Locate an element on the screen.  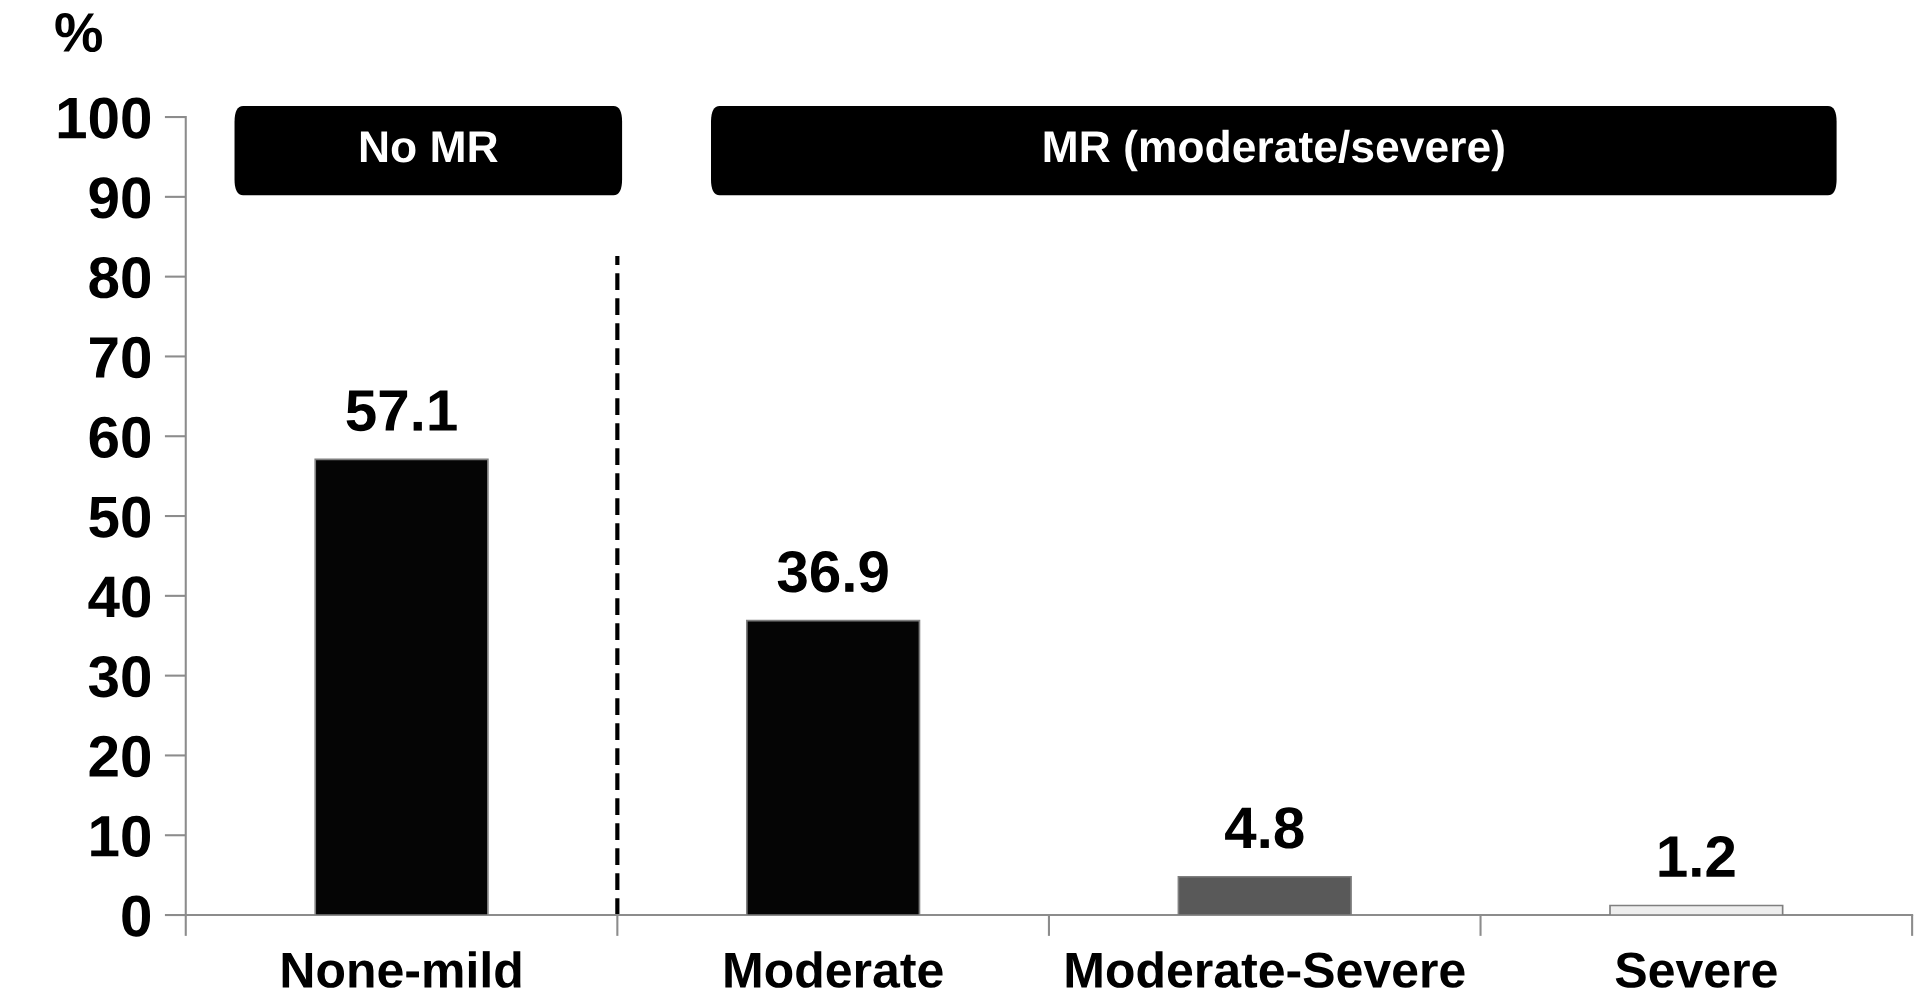
x-tick-label: Moderate-Severe is located at coordinates (1265, 969).